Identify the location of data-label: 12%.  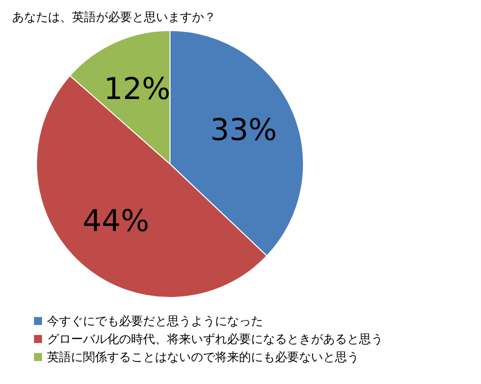
(137, 89).